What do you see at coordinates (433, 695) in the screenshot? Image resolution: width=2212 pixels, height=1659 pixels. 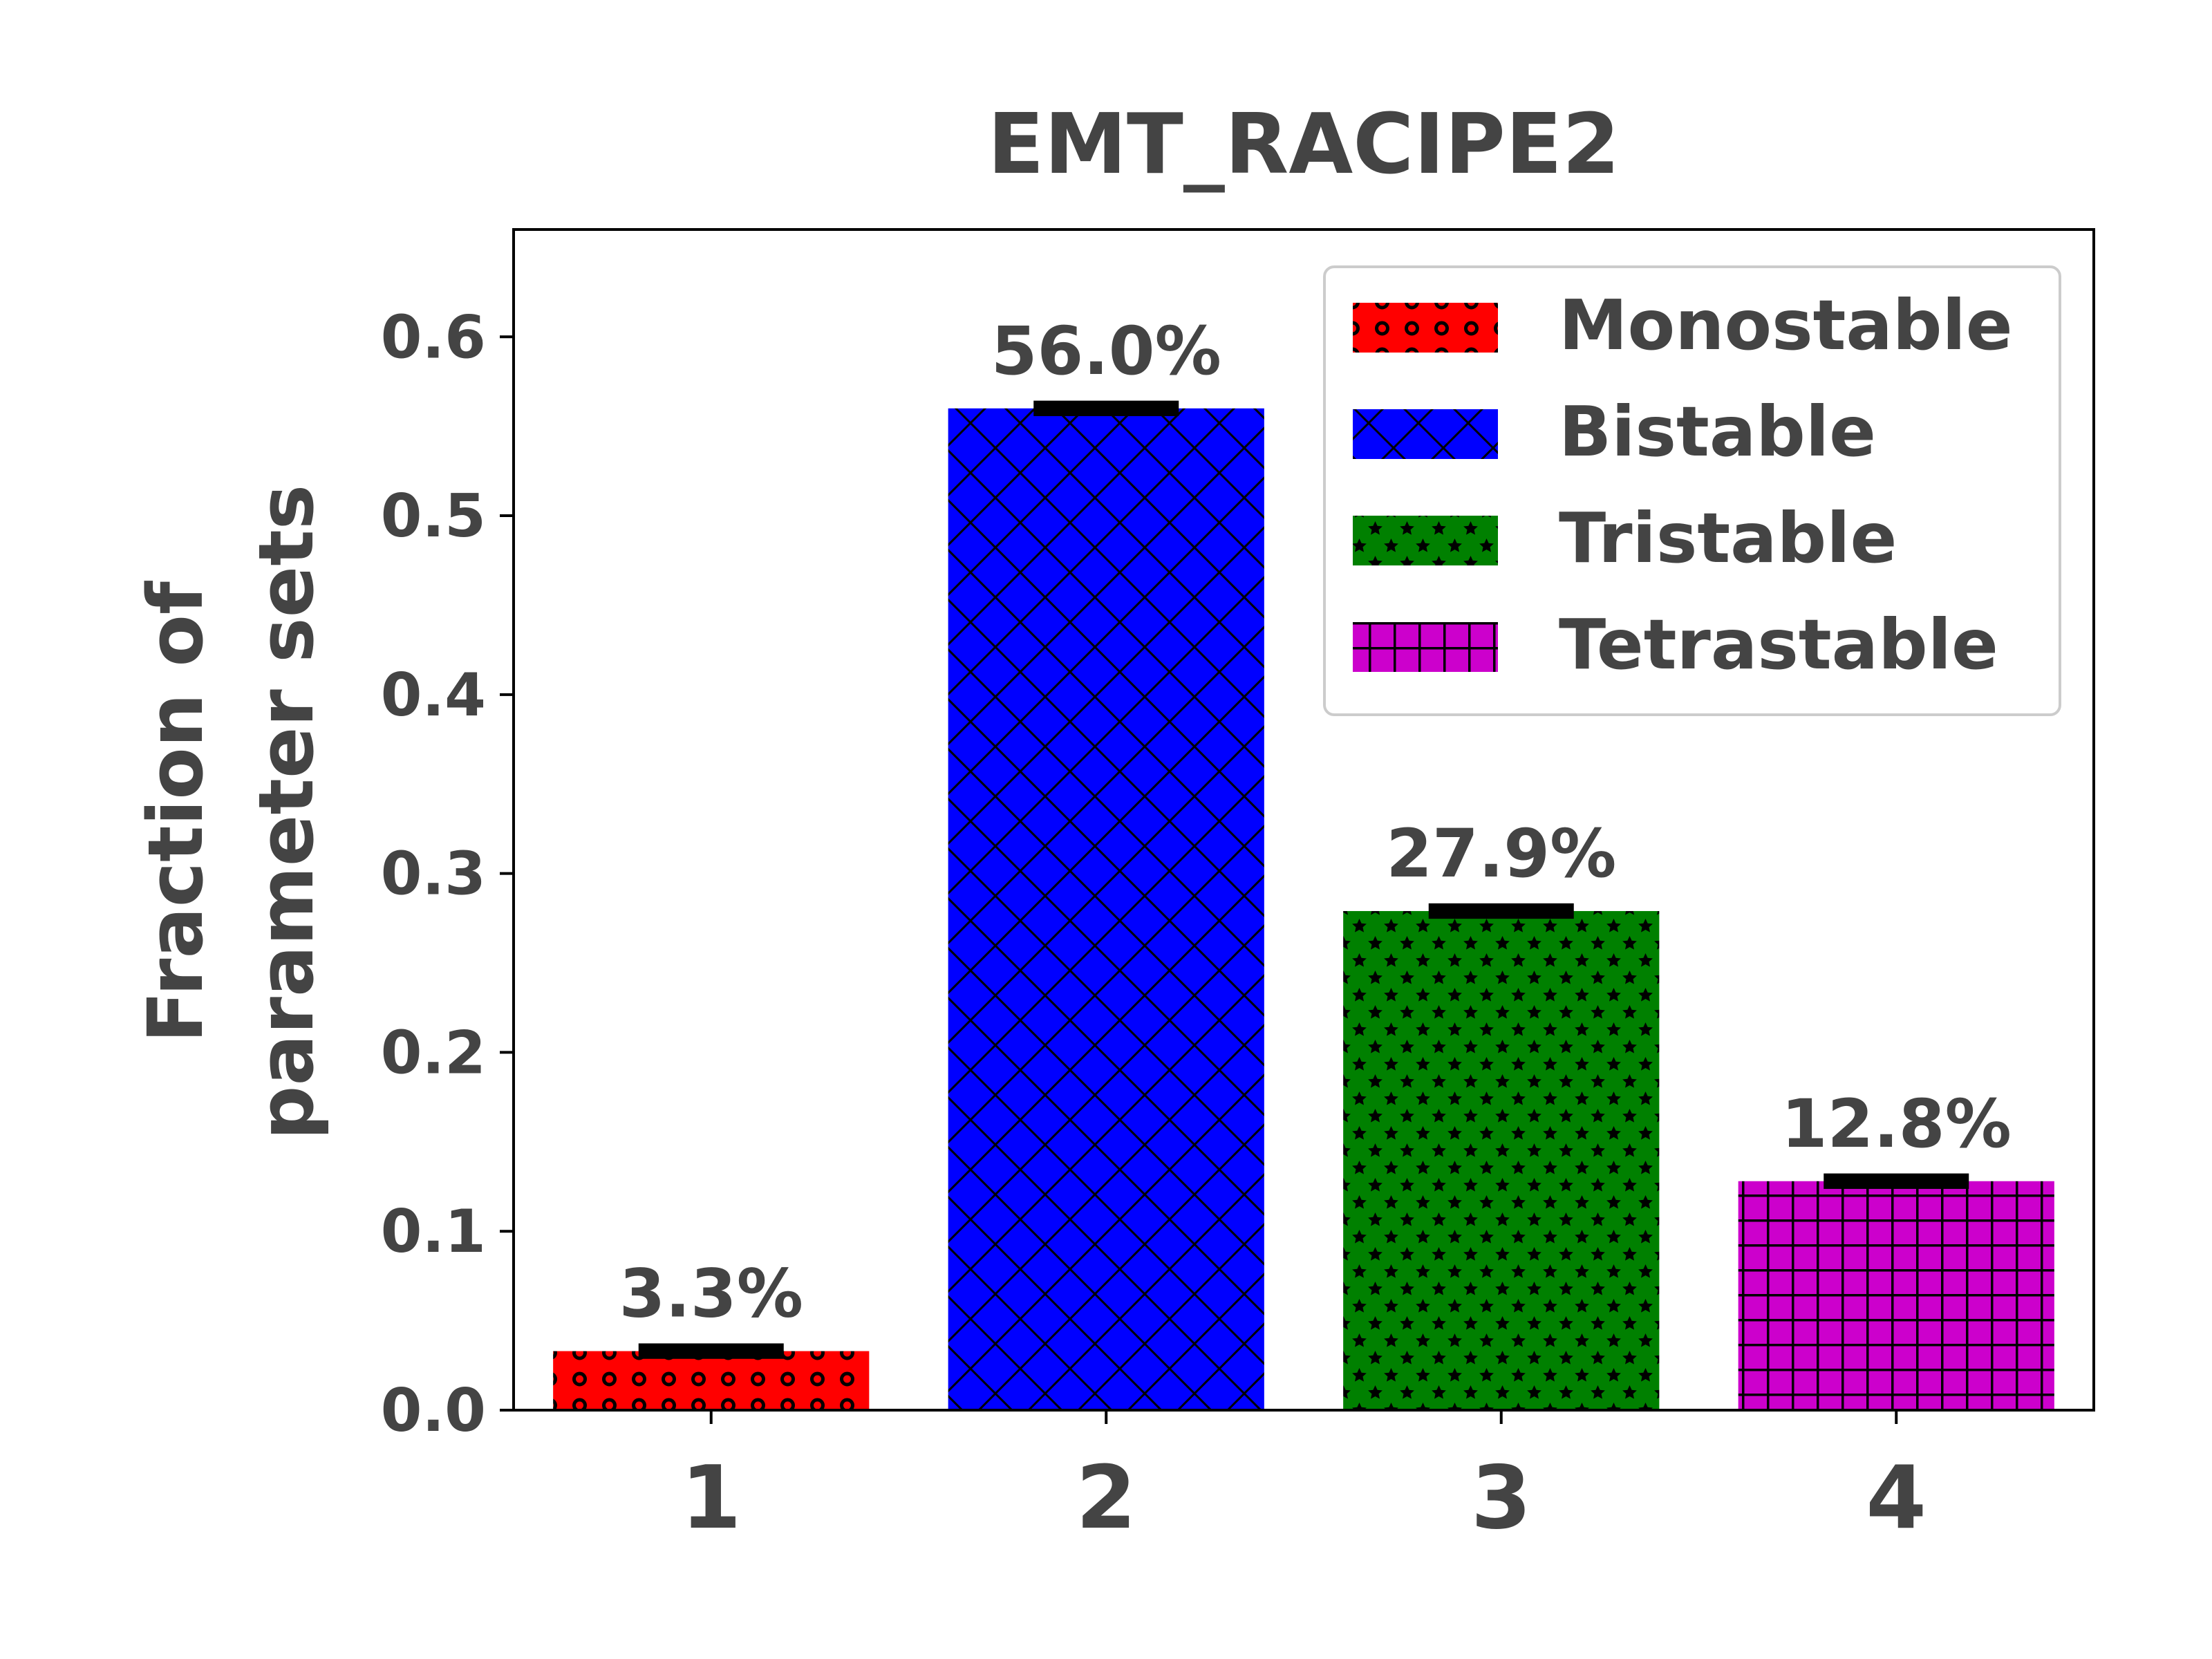 I see `y-tick-label: 0.4` at bounding box center [433, 695].